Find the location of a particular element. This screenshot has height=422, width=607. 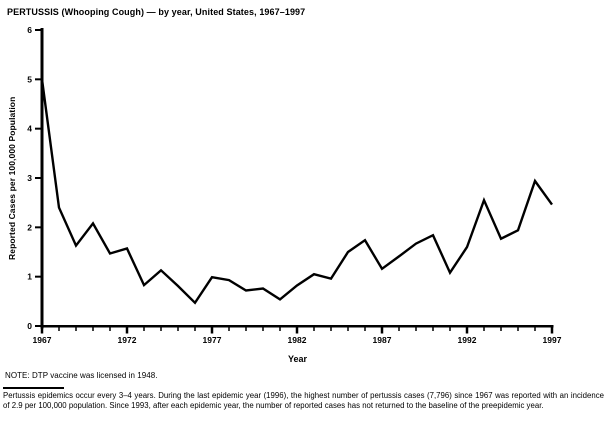

x-tick-label: 1982 is located at coordinates (297, 340).